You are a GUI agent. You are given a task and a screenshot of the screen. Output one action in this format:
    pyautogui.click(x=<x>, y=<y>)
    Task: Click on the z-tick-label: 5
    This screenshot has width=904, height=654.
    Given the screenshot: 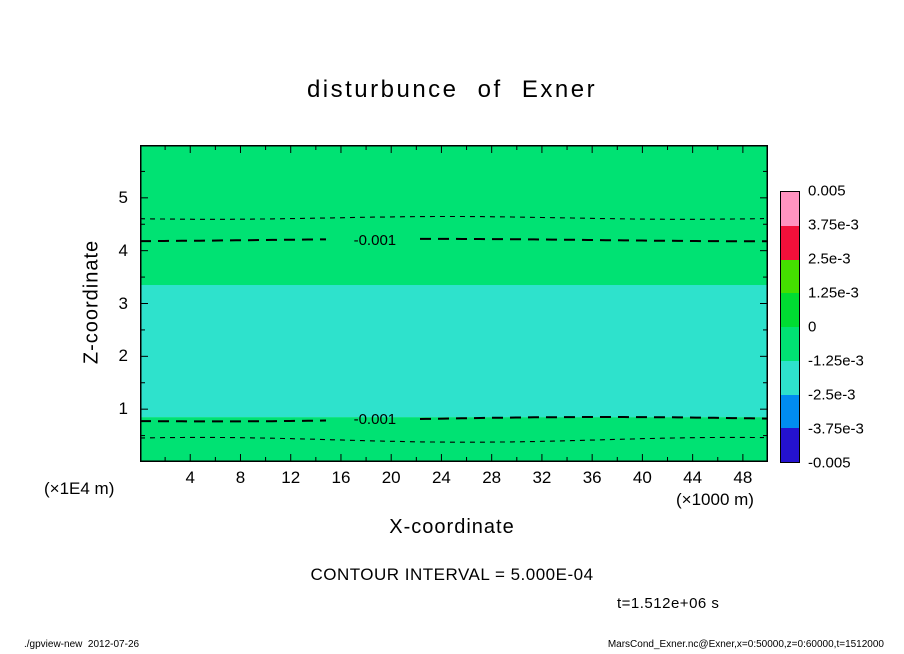 What is the action you would take?
    pyautogui.click(x=123, y=197)
    